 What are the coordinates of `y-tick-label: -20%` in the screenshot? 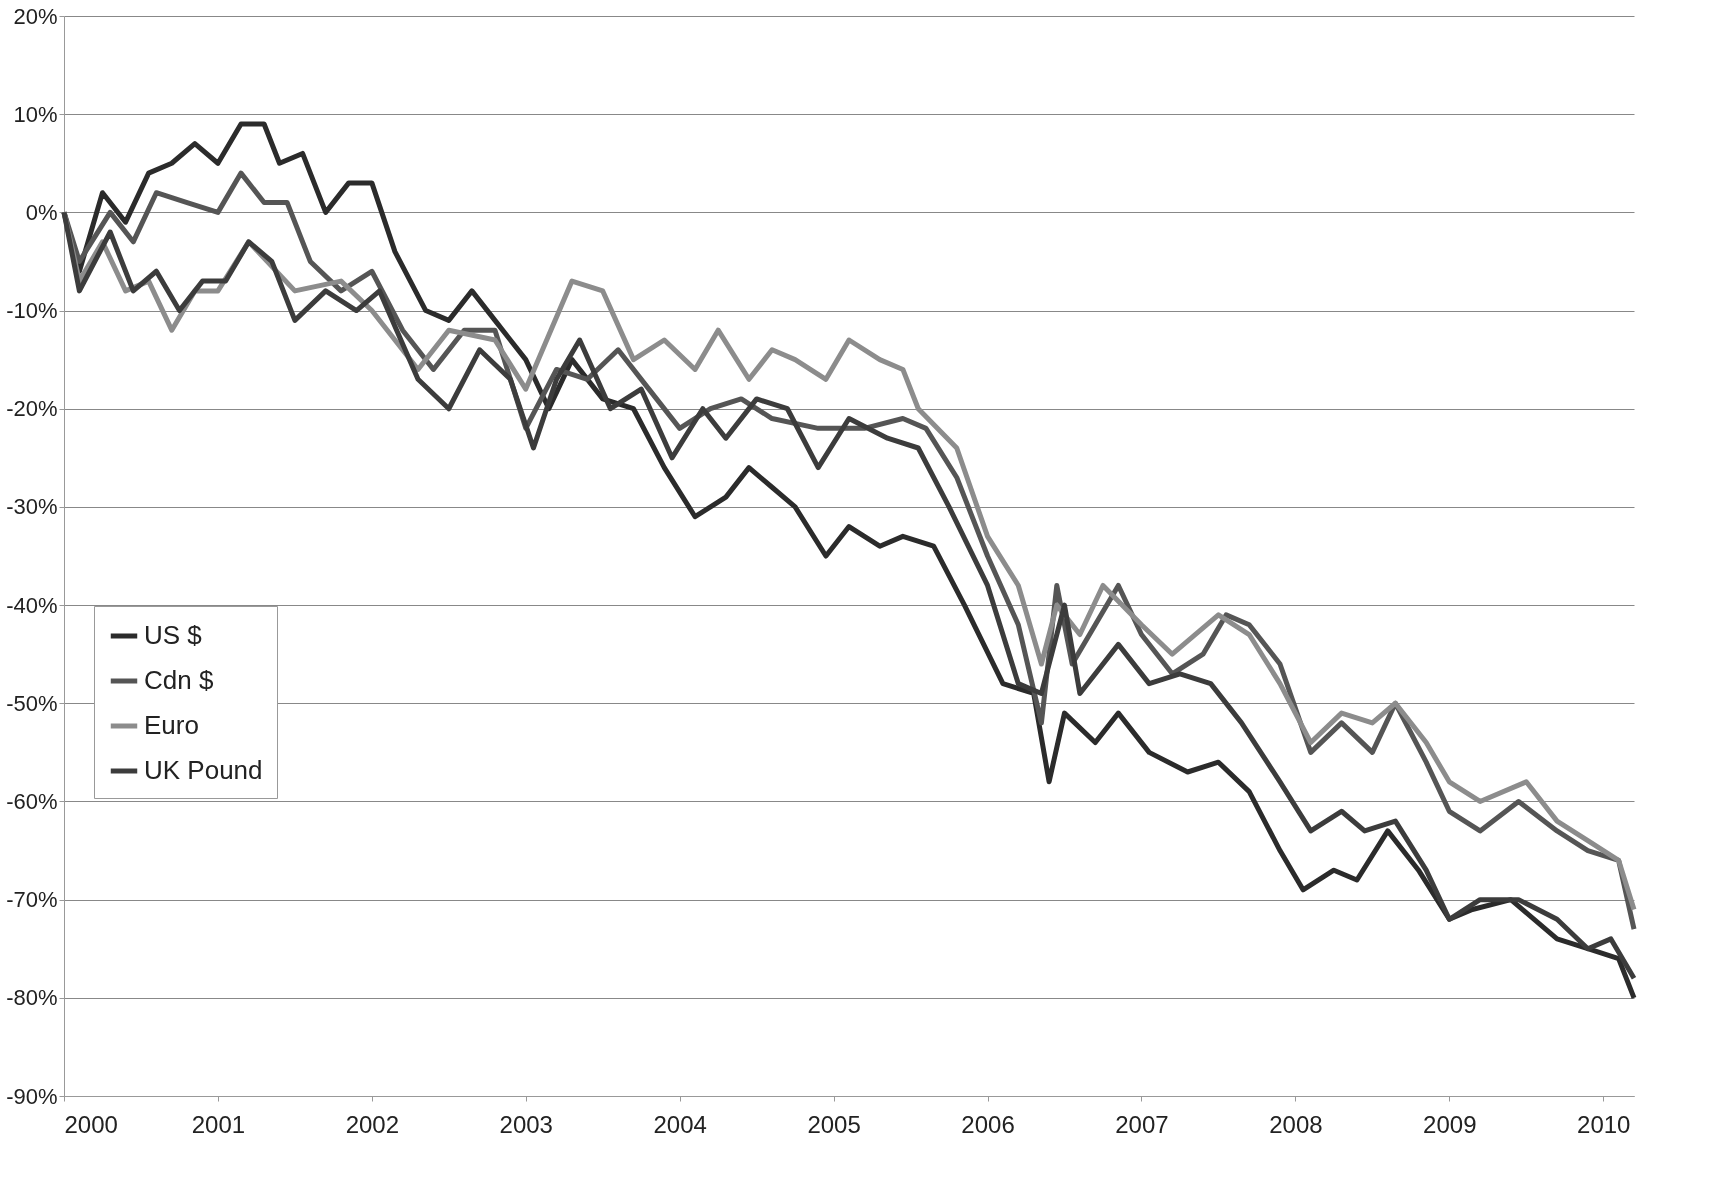 It's located at (32, 409).